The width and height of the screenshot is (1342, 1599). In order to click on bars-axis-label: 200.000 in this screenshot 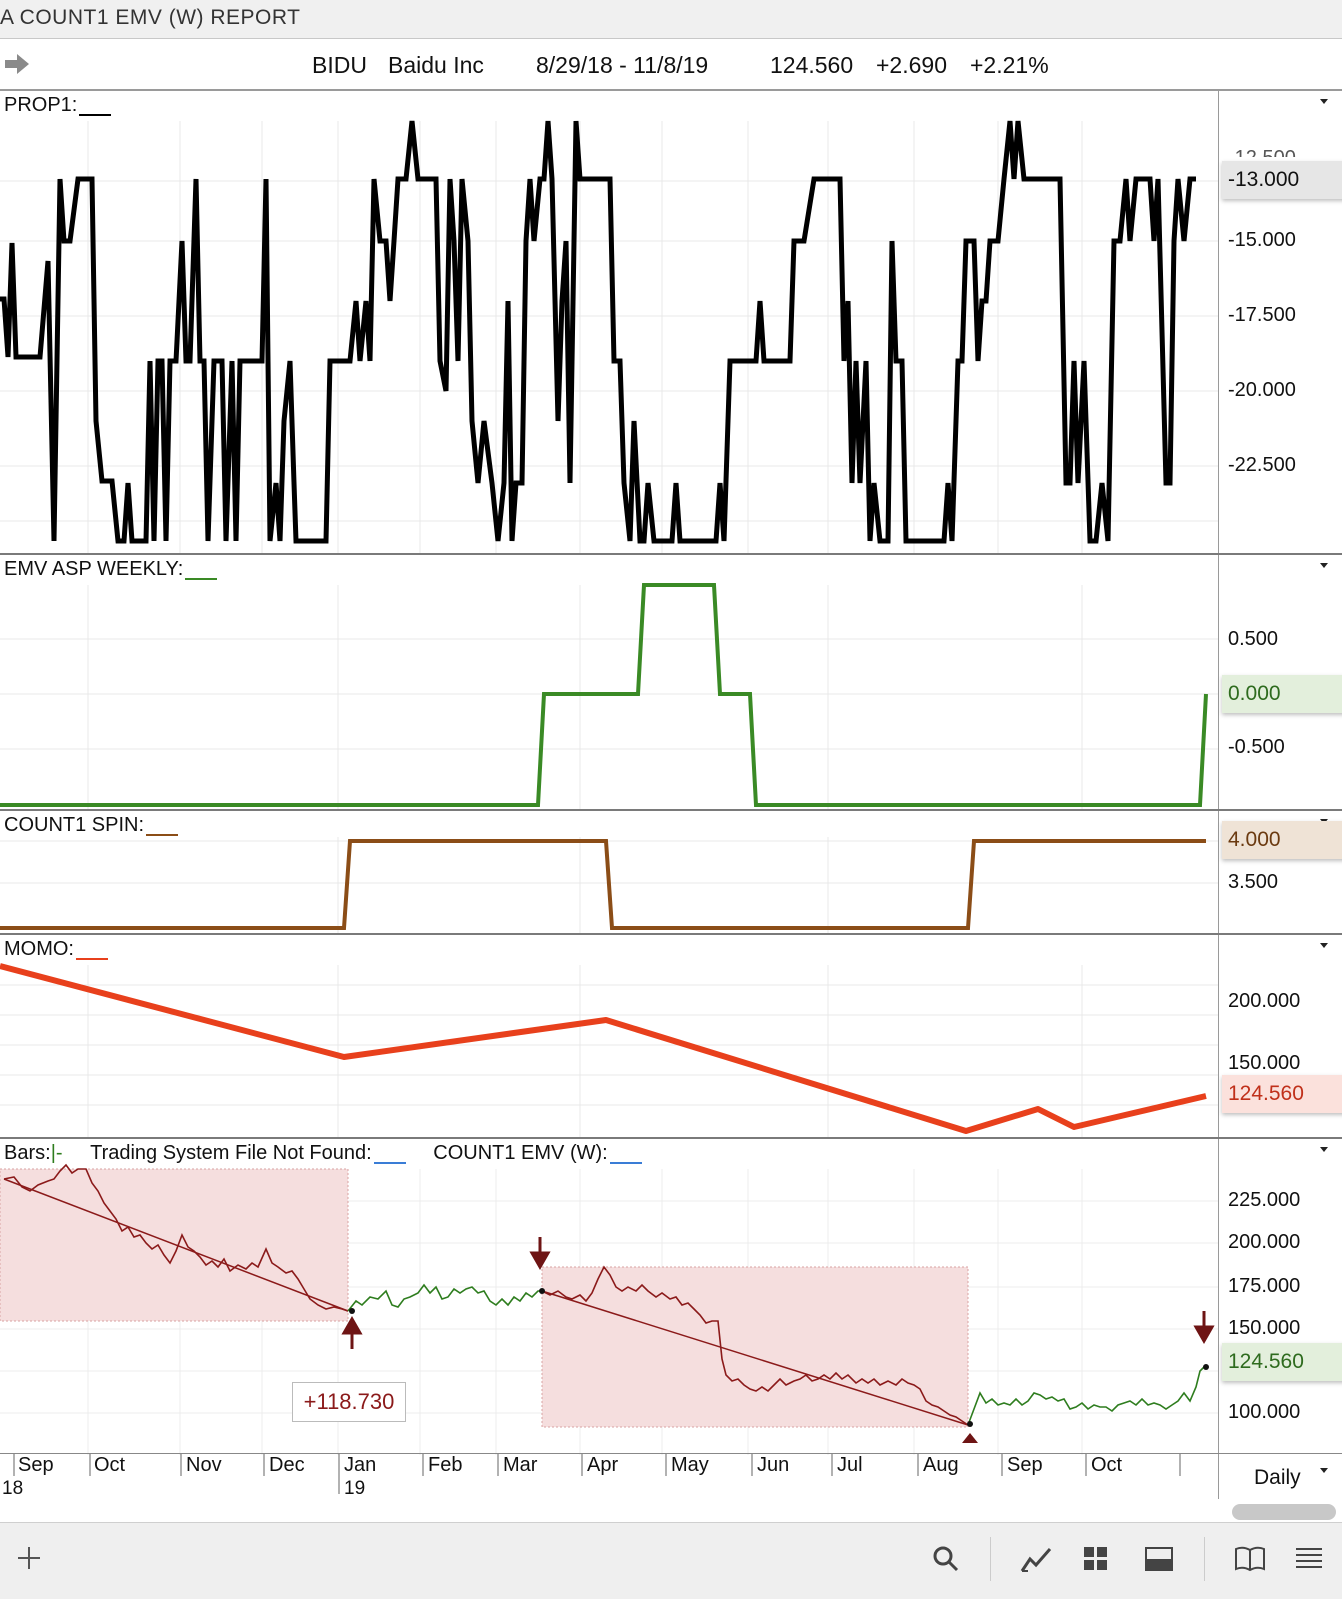, I will do `click(1264, 1242)`.